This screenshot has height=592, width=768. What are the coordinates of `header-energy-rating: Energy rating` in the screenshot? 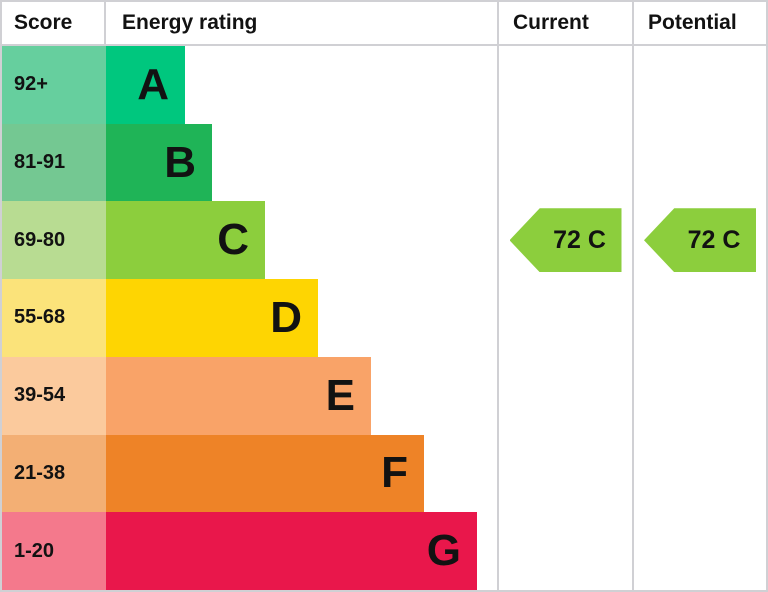 It's located at (301, 24).